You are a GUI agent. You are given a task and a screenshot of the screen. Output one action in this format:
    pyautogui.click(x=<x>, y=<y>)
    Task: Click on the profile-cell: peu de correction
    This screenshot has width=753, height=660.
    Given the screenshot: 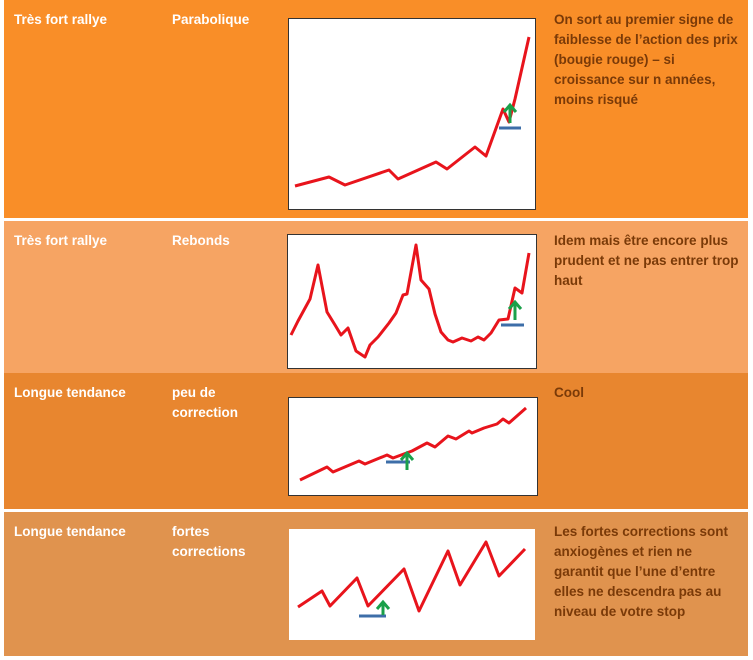 What is the action you would take?
    pyautogui.click(x=205, y=402)
    